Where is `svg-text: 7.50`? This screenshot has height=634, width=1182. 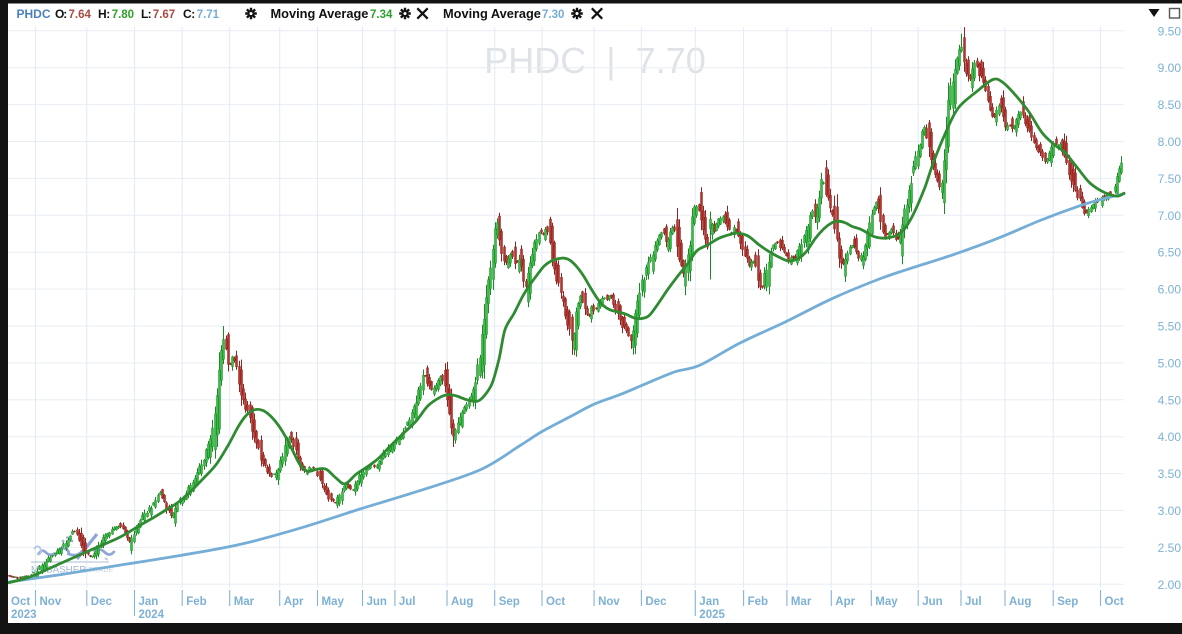
svg-text: 7.50 is located at coordinates (1170, 179).